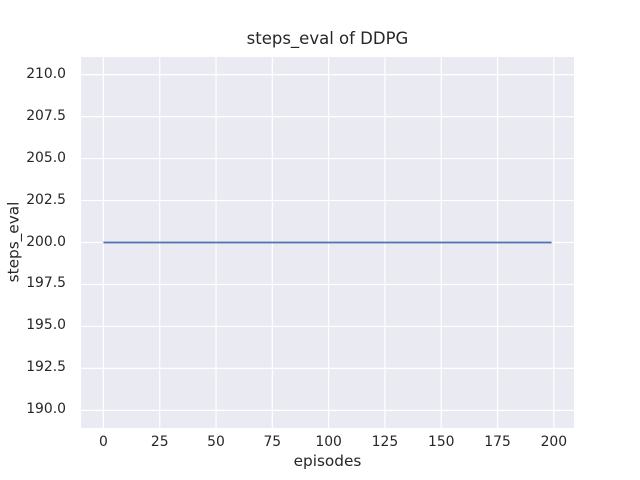 The width and height of the screenshot is (640, 480). What do you see at coordinates (103, 442) in the screenshot?
I see `x-tick-label: 0` at bounding box center [103, 442].